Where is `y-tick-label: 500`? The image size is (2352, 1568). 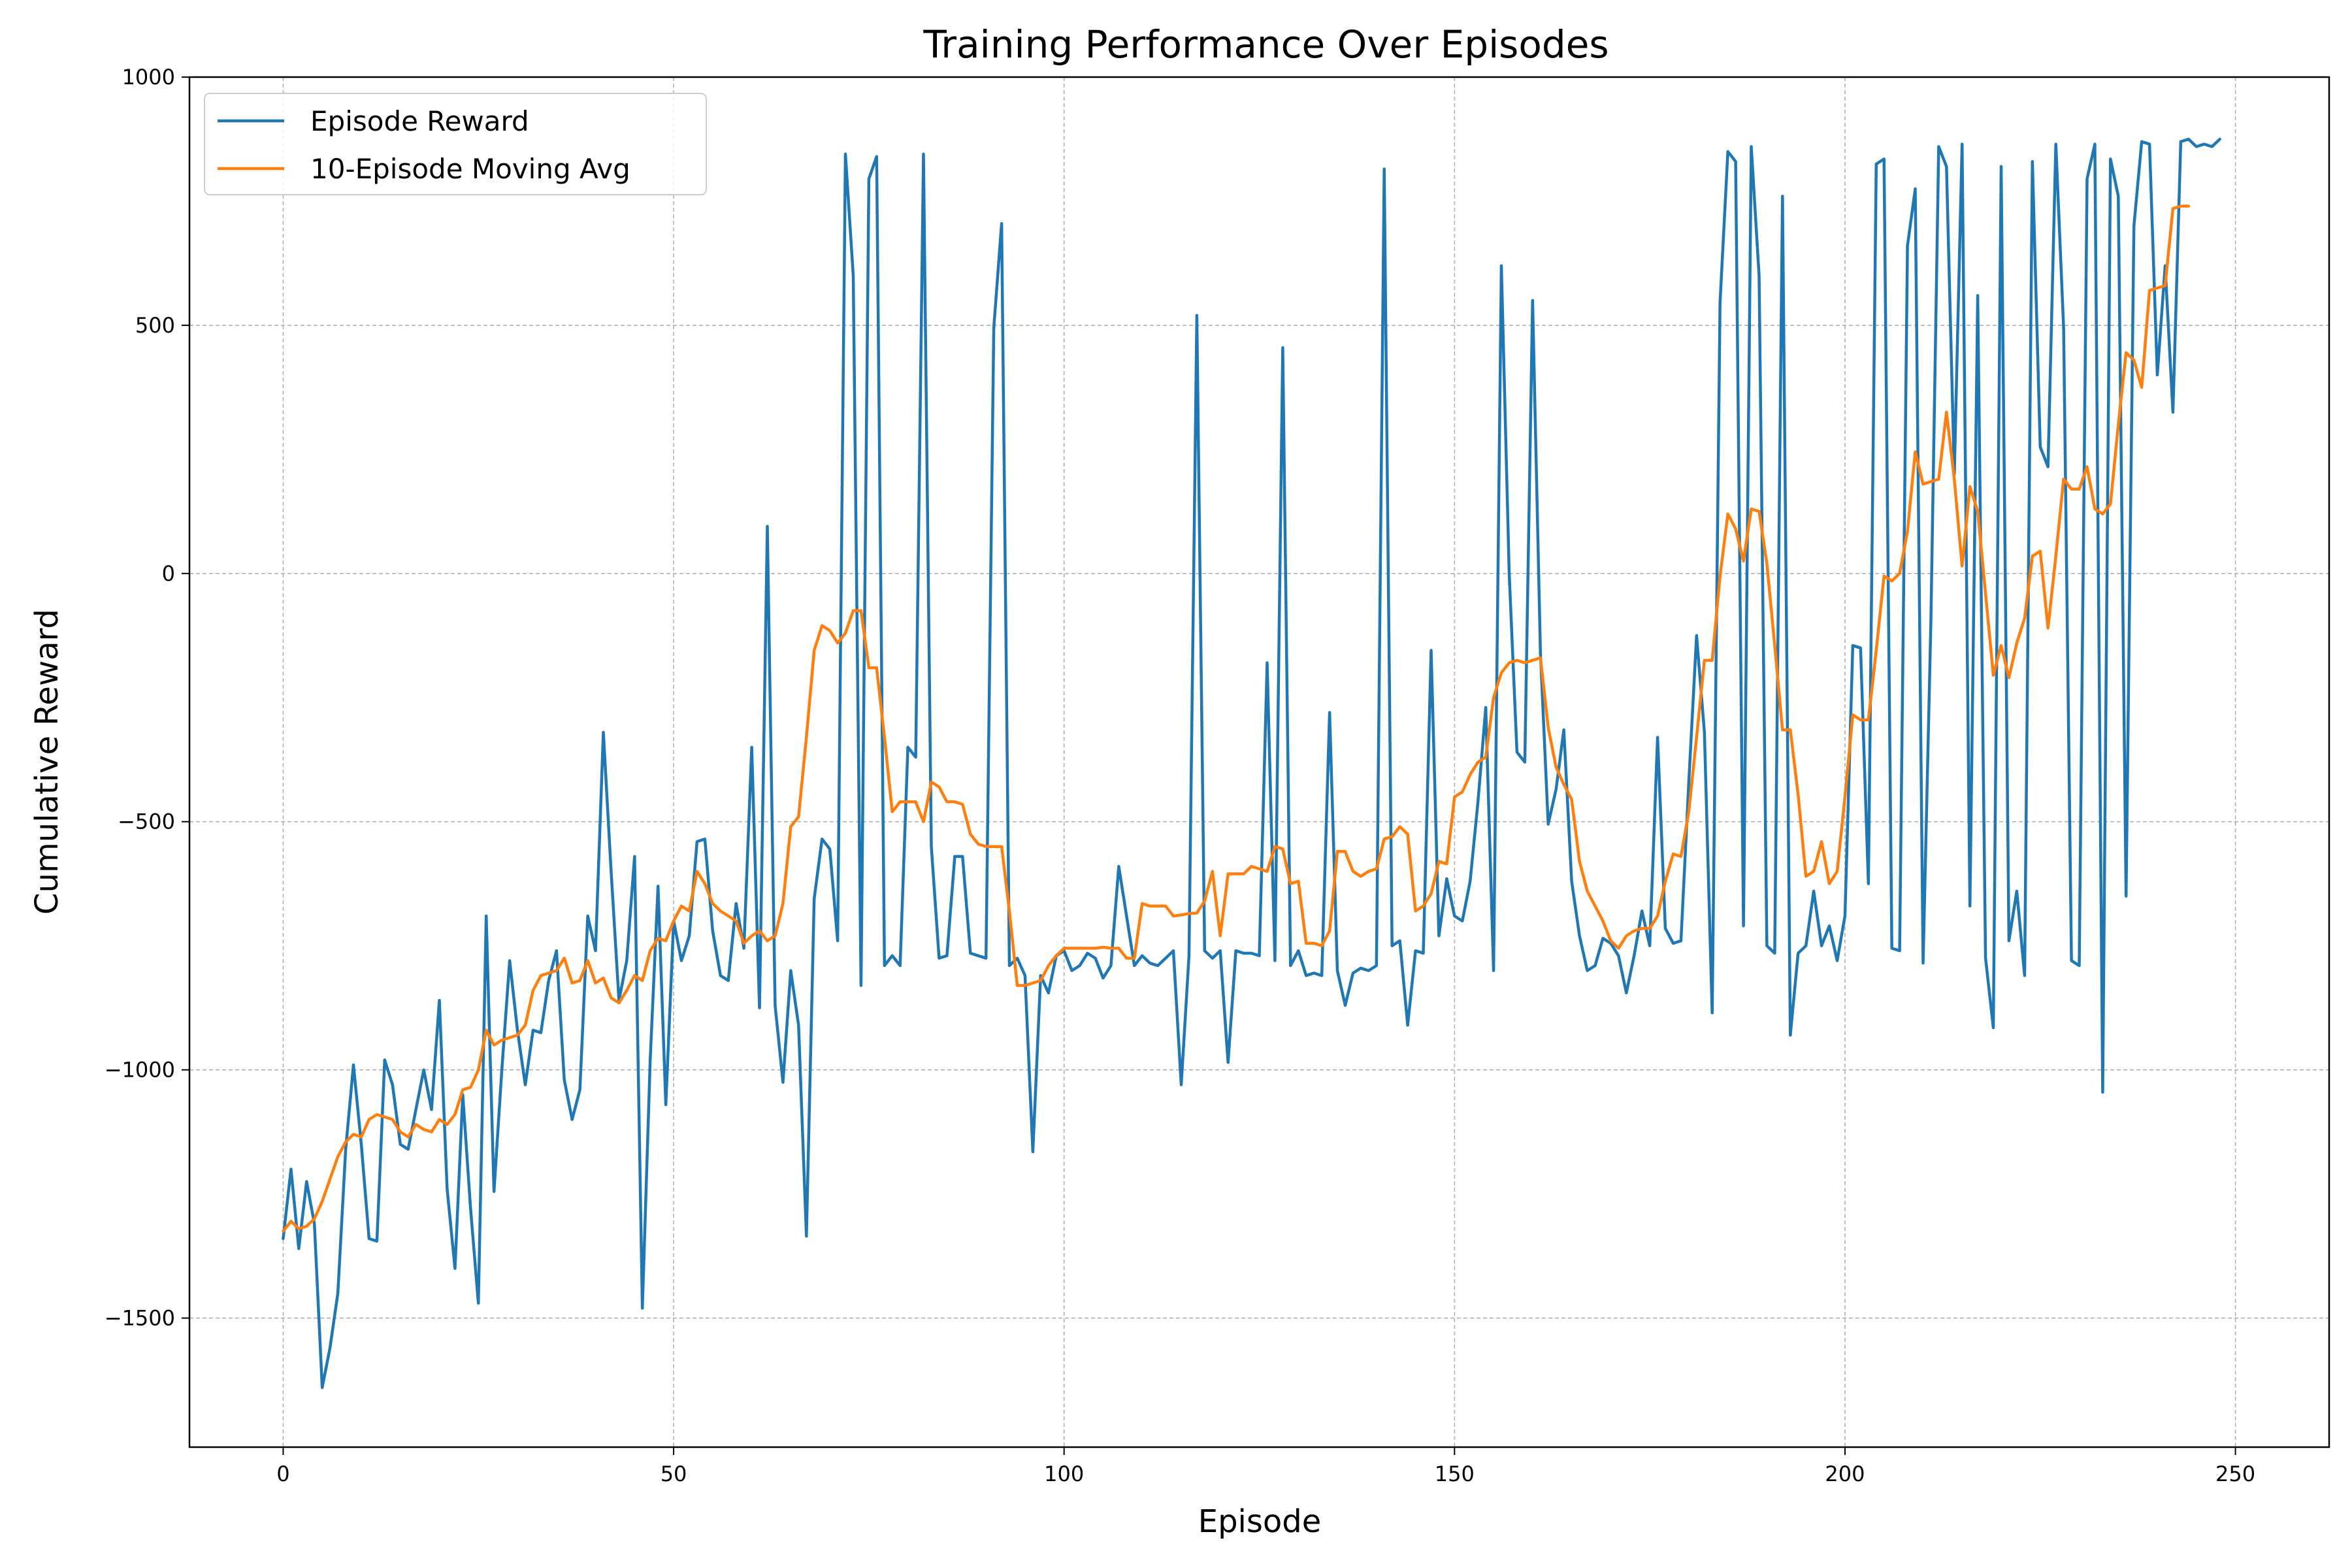 y-tick-label: 500 is located at coordinates (155, 325).